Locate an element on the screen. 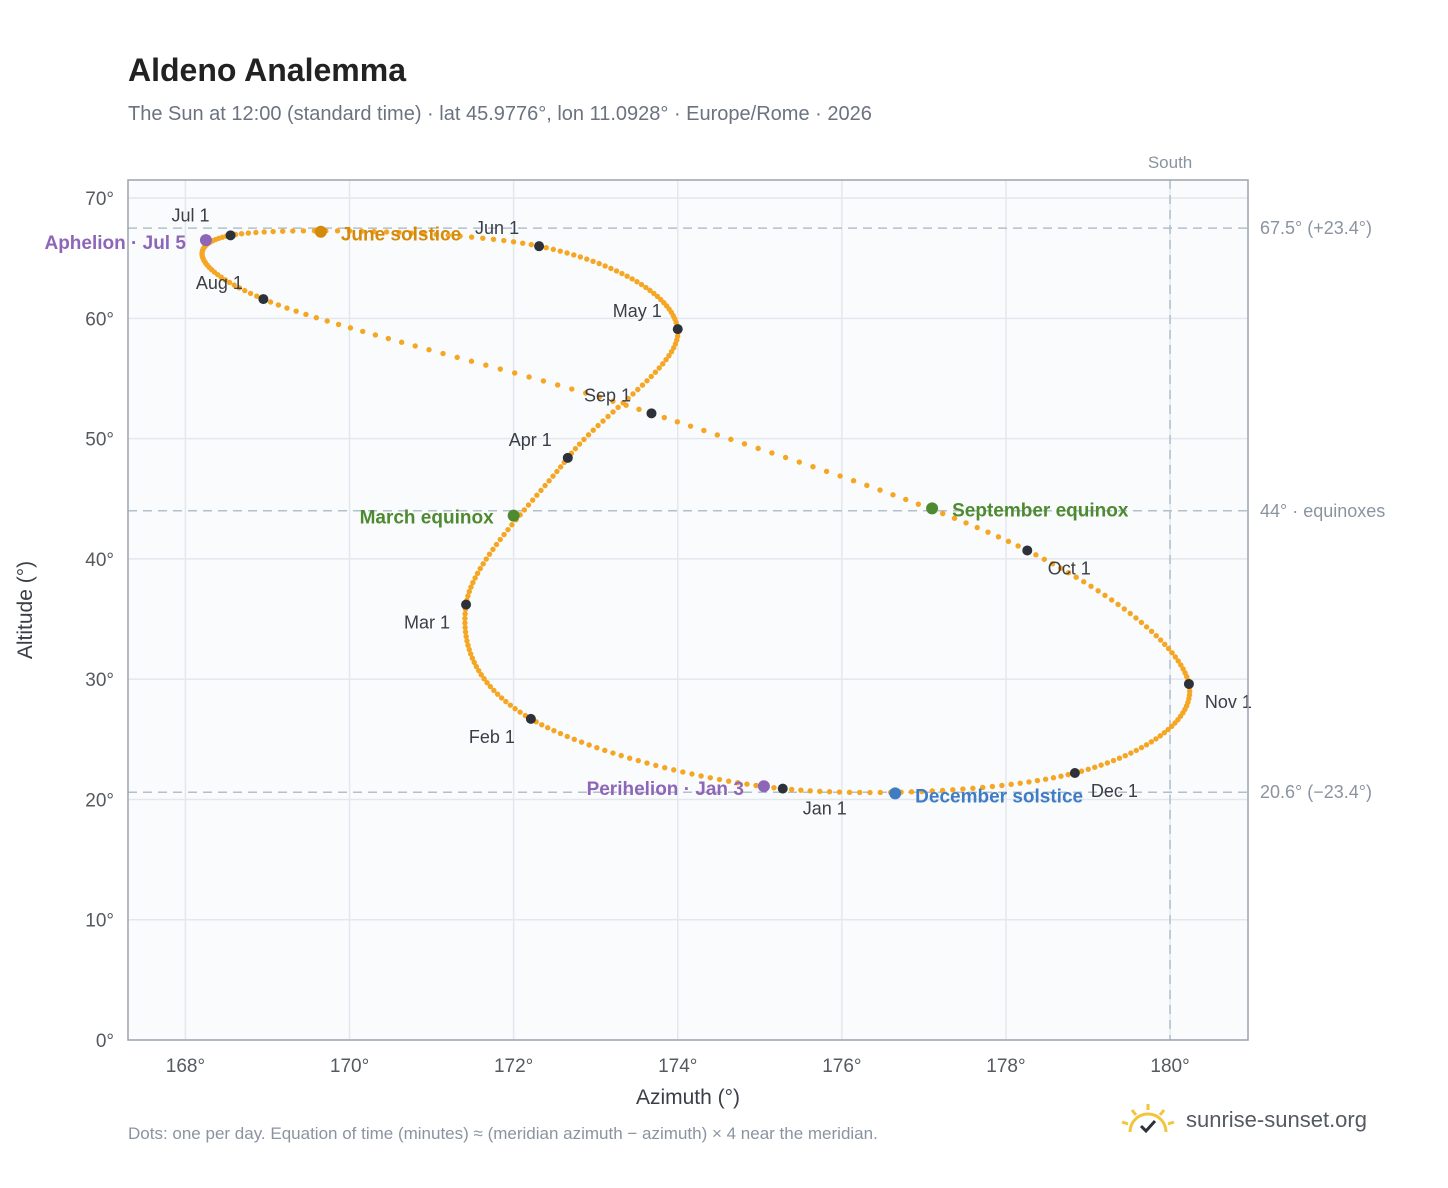 The image size is (1448, 1188). month-marker is located at coordinates (1027, 550).